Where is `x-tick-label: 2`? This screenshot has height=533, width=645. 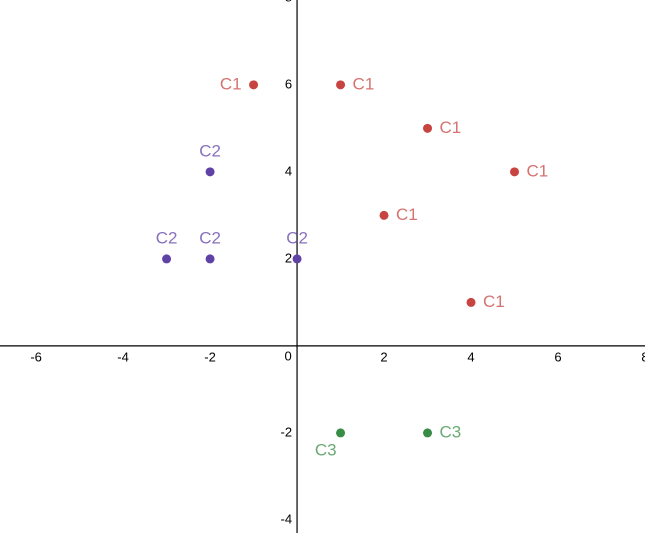
x-tick-label: 2 is located at coordinates (383, 356).